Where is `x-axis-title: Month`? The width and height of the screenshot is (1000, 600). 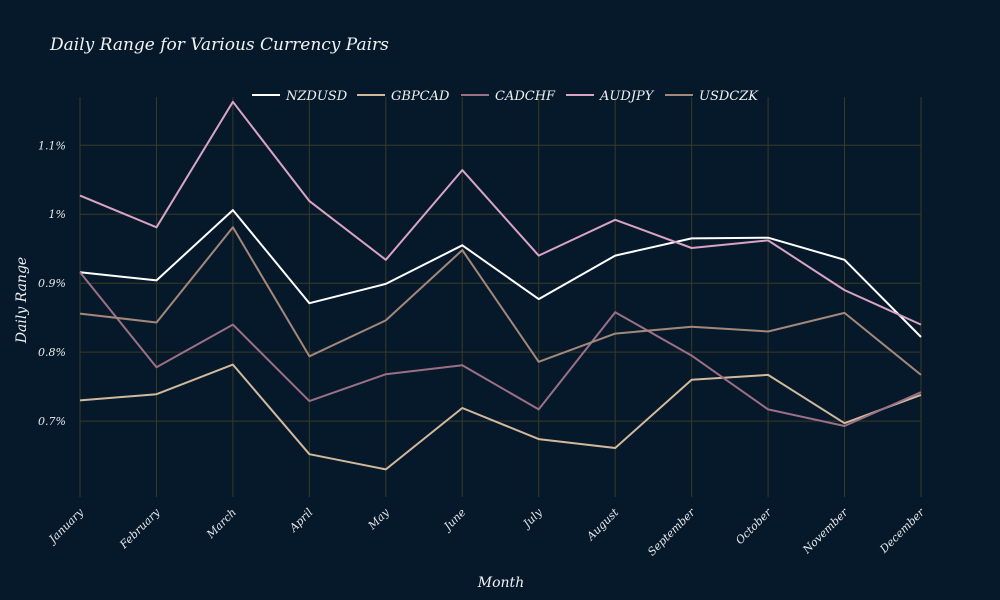
x-axis-title: Month is located at coordinates (500, 583).